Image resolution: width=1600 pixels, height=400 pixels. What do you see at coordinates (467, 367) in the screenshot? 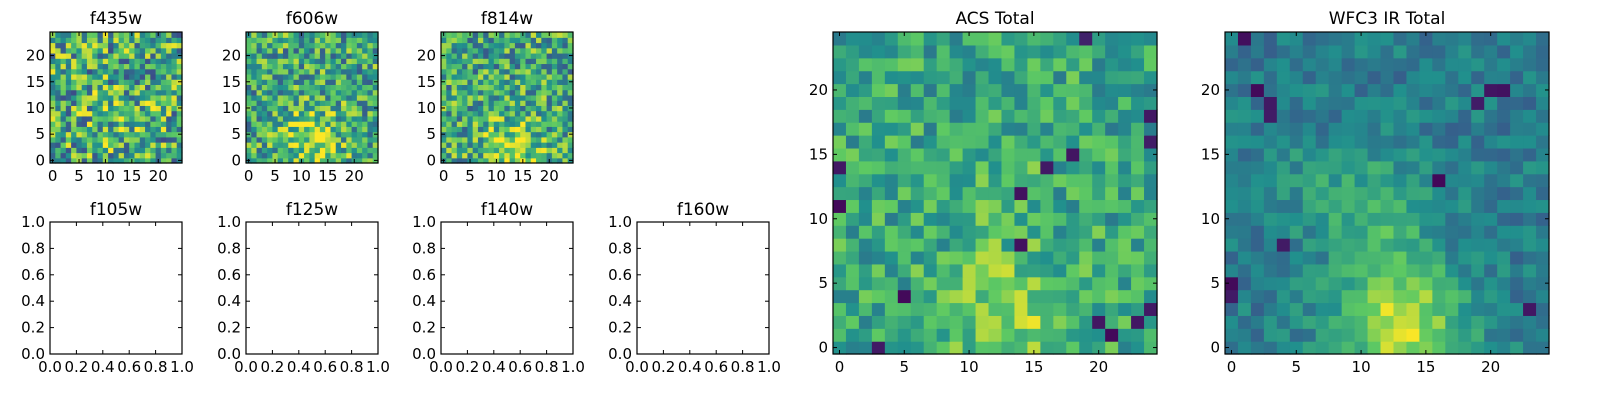
I see `x-tick-label: 0.2` at bounding box center [467, 367].